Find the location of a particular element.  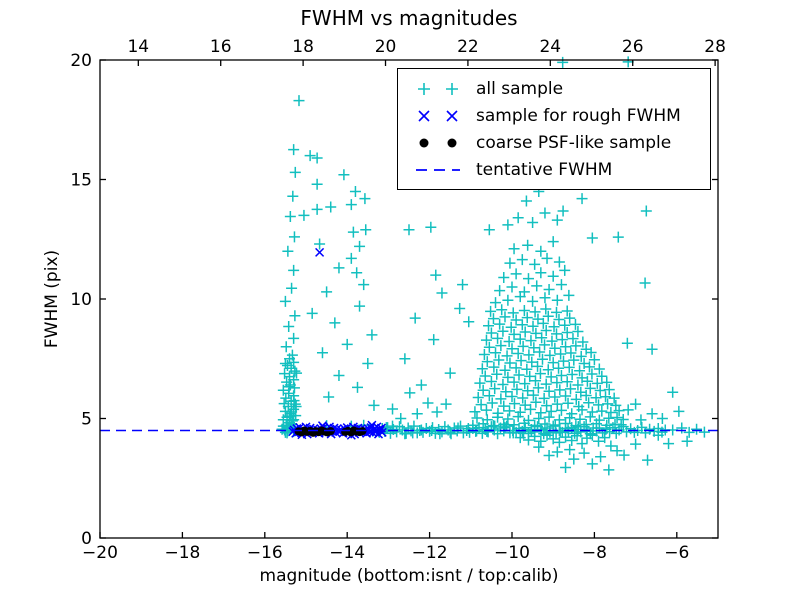

legend-label: coarse PSF-like sample is located at coordinates (574, 142).